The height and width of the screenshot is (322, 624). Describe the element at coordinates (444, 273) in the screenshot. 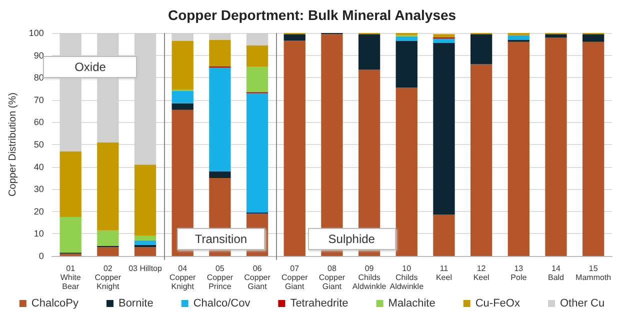

I see `x-tick-label: 11 Keel` at that location.